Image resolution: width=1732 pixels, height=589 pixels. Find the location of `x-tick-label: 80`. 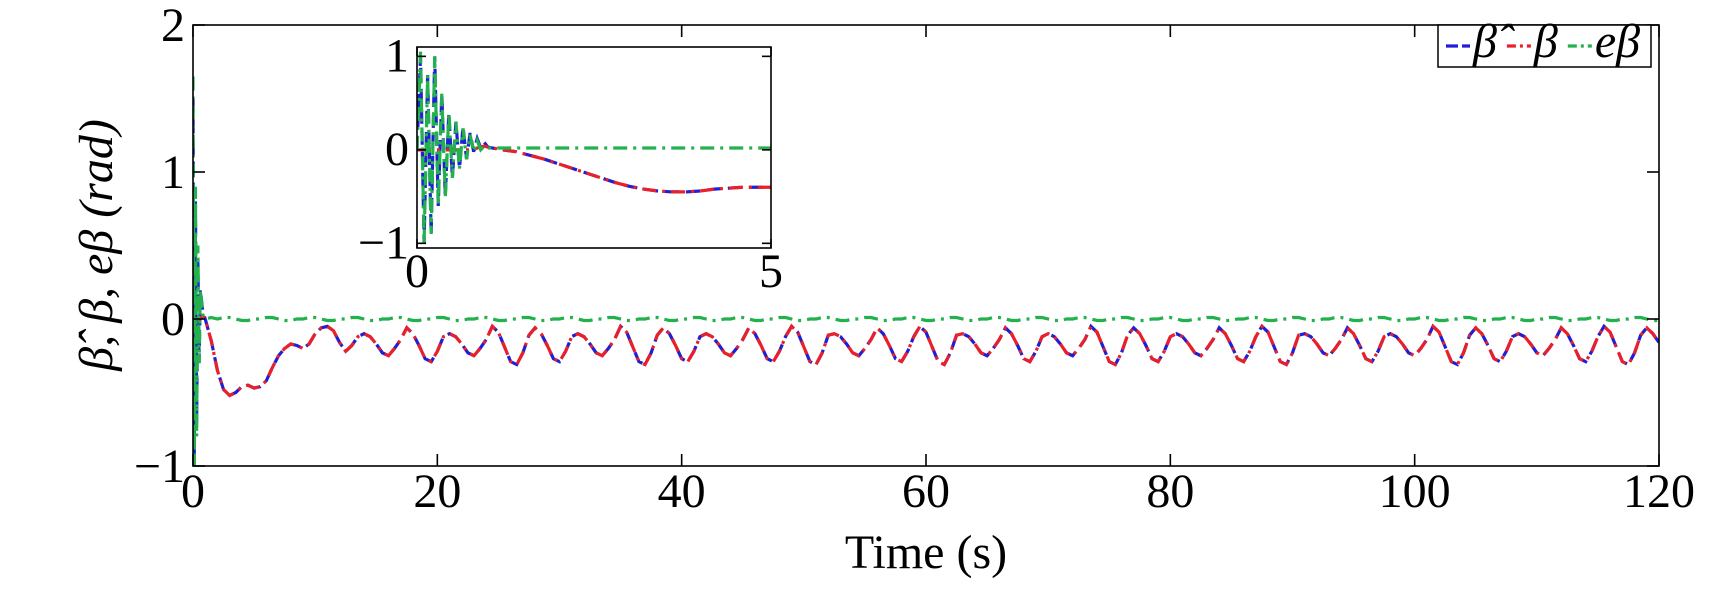

x-tick-label: 80 is located at coordinates (1170, 491).